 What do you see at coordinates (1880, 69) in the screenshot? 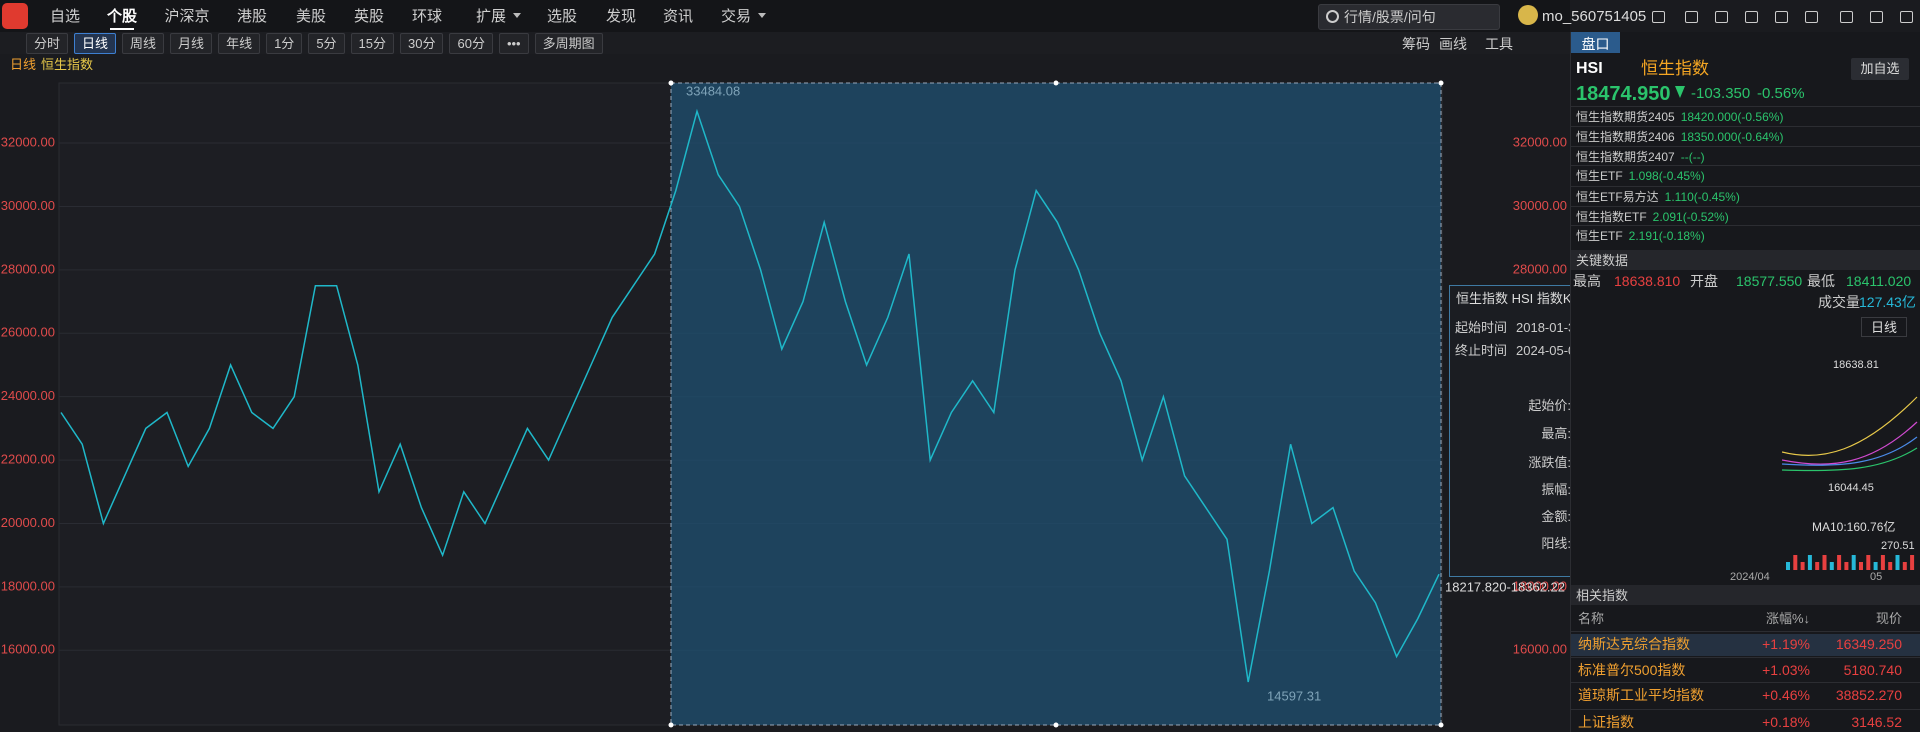
I see `add-watch-button: 加自选` at bounding box center [1880, 69].